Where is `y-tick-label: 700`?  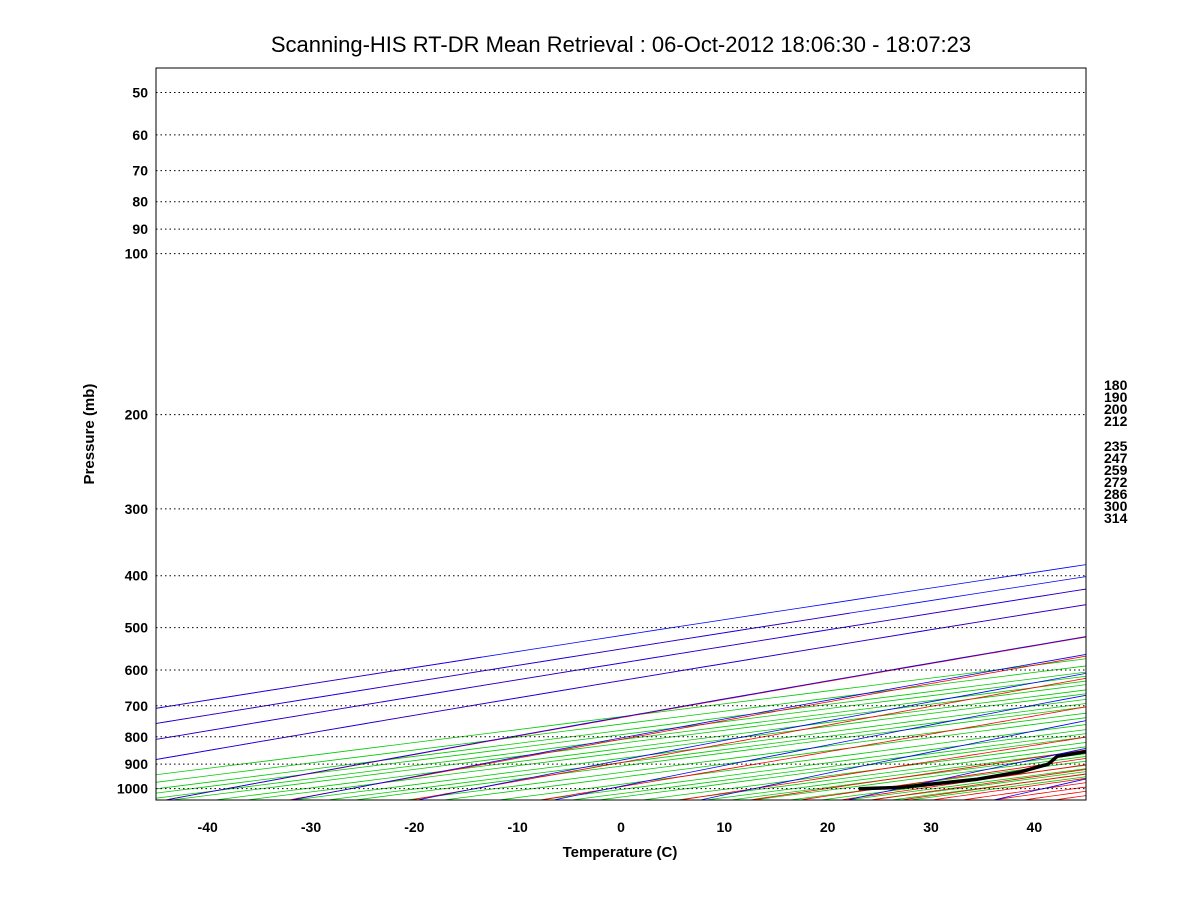 y-tick-label: 700 is located at coordinates (137, 706).